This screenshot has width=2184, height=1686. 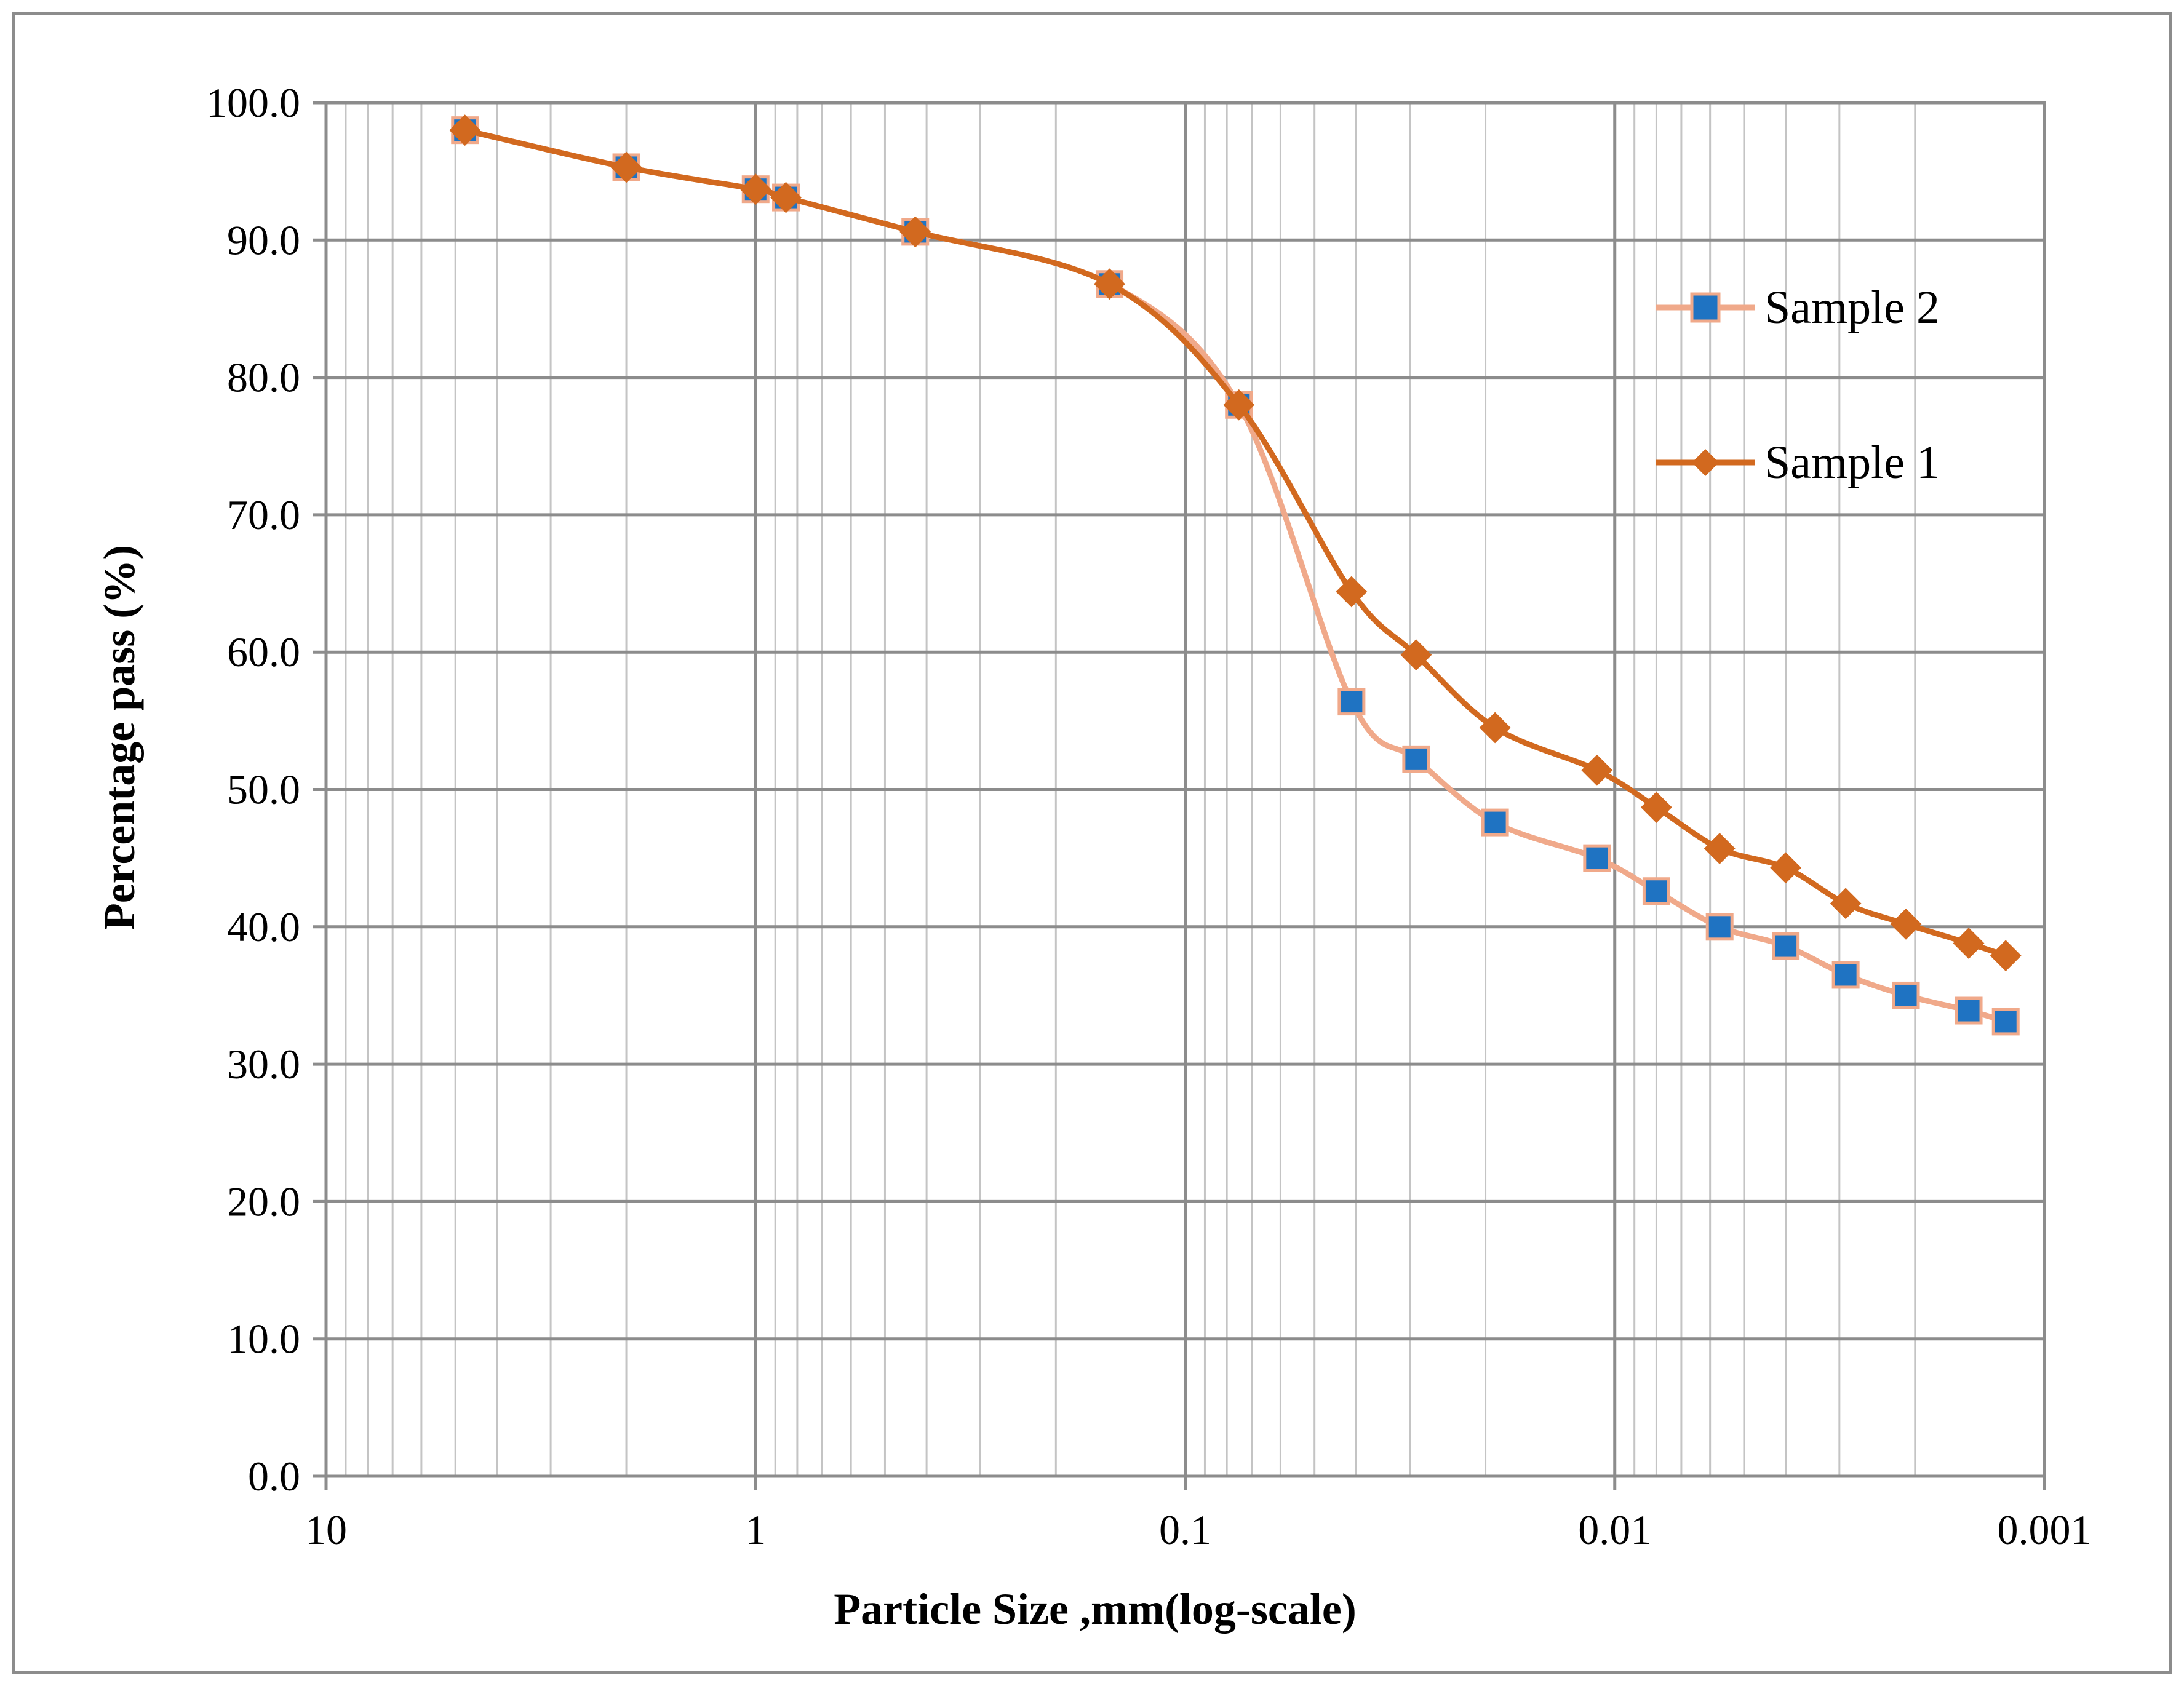 What do you see at coordinates (263, 927) in the screenshot?
I see `y-tick-label: 40.0` at bounding box center [263, 927].